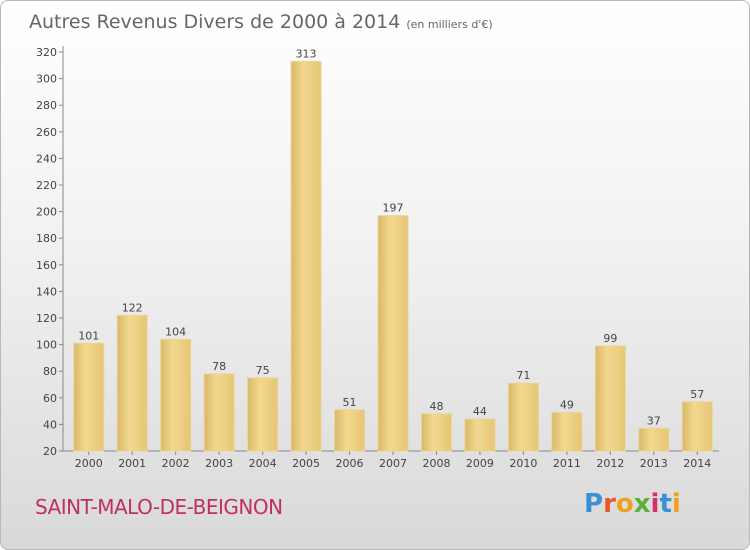  Describe the element at coordinates (46, 132) in the screenshot. I see `y-tick-label: 260` at that location.